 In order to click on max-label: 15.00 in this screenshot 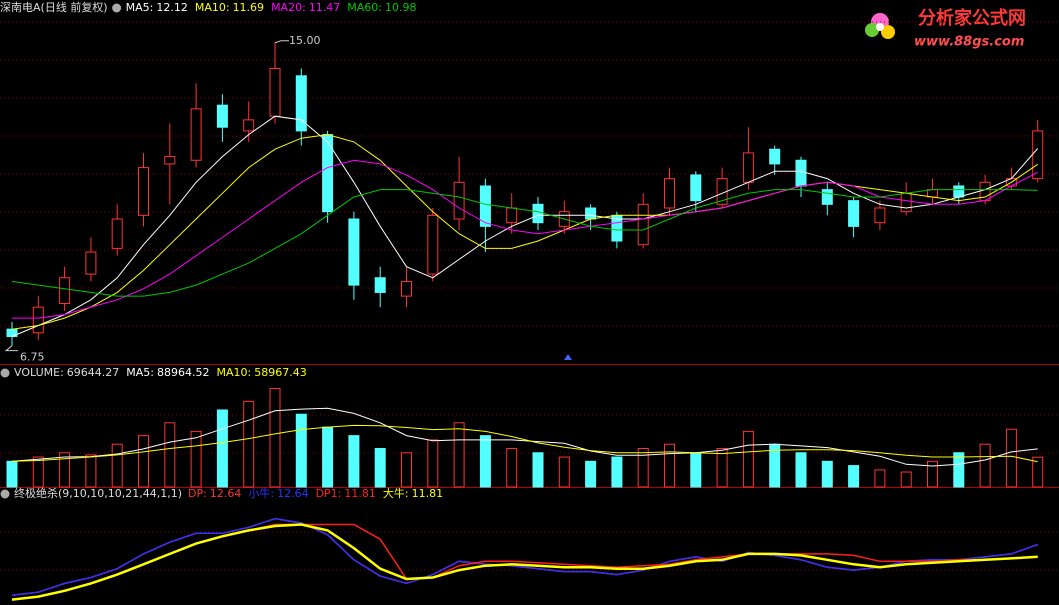, I will do `click(305, 40)`.